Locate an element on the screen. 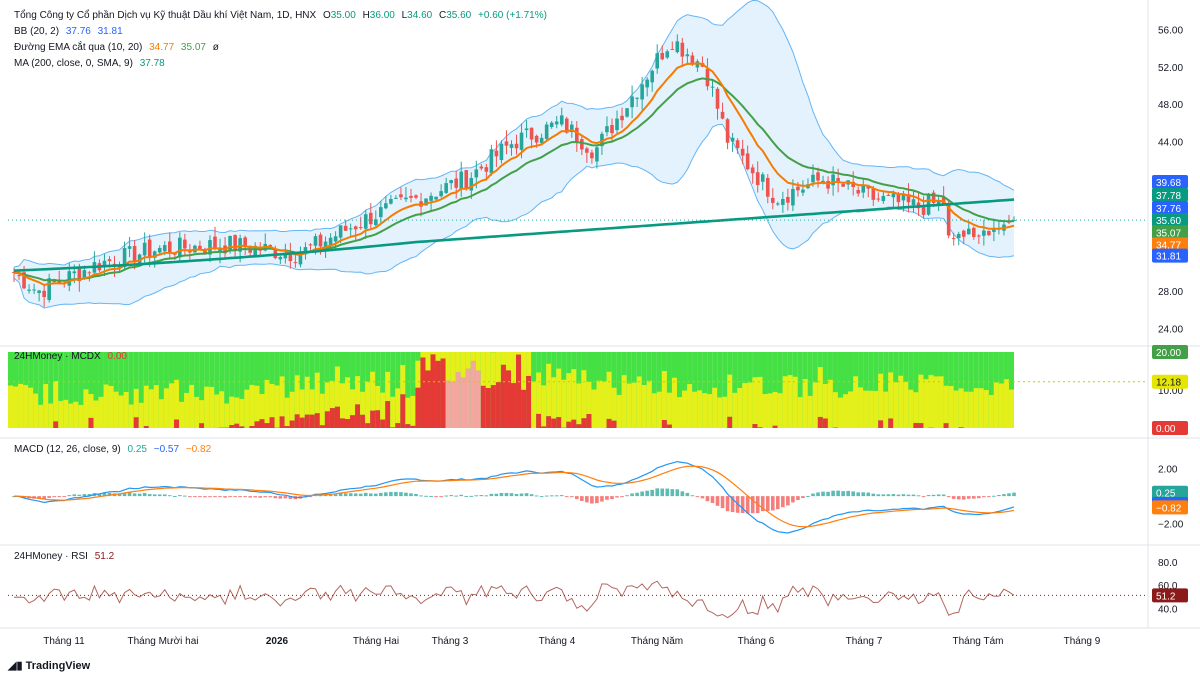  price-scale-badge: 37.76 is located at coordinates (1168, 209).